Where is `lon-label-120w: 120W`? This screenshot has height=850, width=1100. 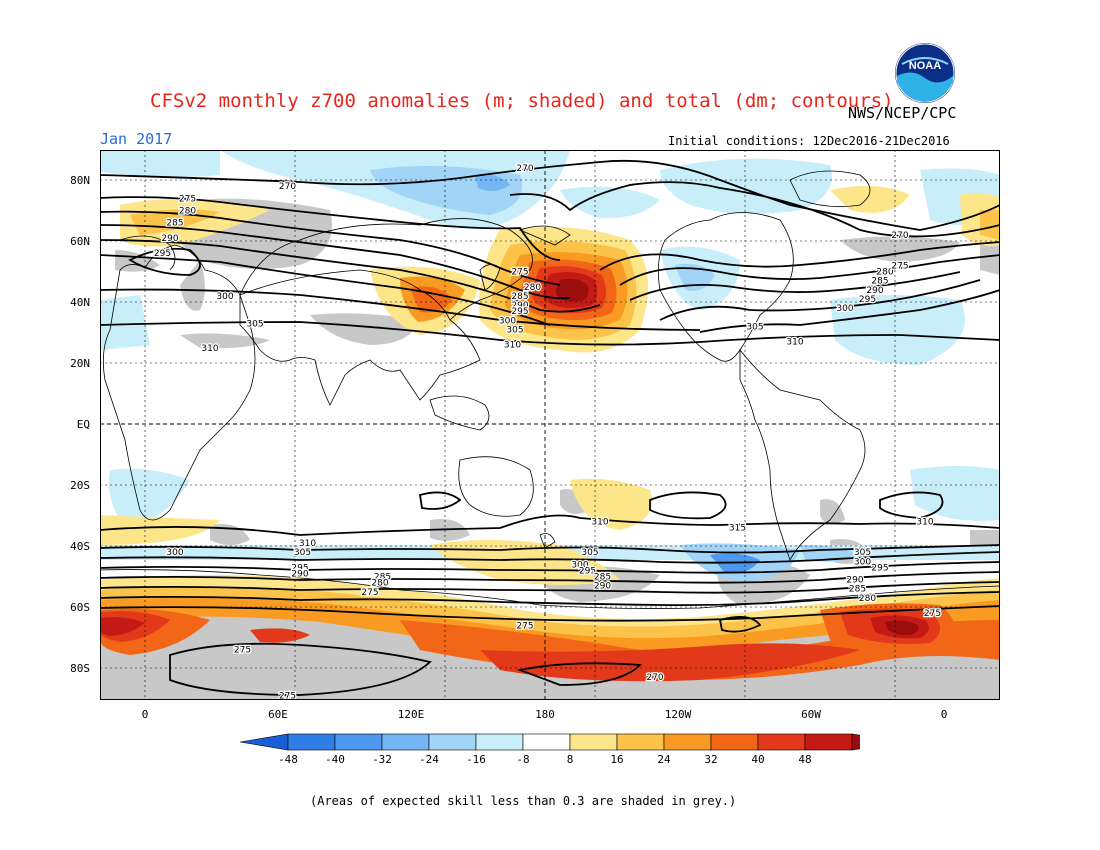 lon-label-120w: 120W is located at coordinates (678, 714).